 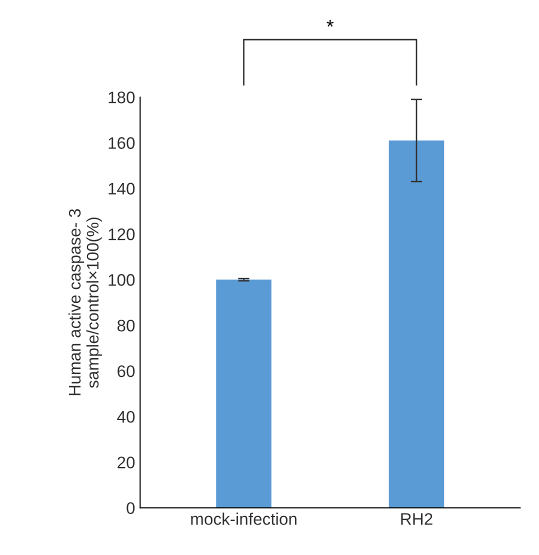 I want to click on y-tick-label: 140, so click(x=121, y=188).